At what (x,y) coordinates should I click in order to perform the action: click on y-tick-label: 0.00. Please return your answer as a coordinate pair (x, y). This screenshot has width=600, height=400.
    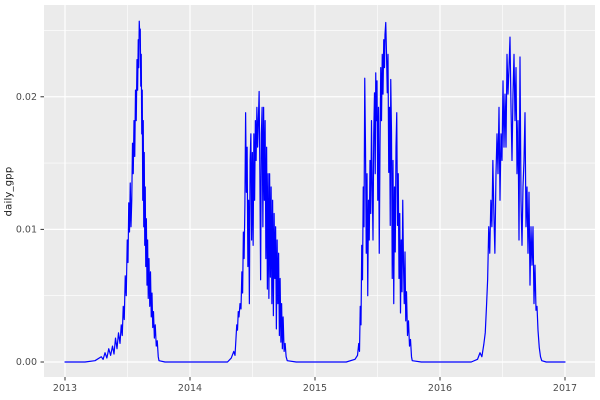
    Looking at the image, I should click on (26, 362).